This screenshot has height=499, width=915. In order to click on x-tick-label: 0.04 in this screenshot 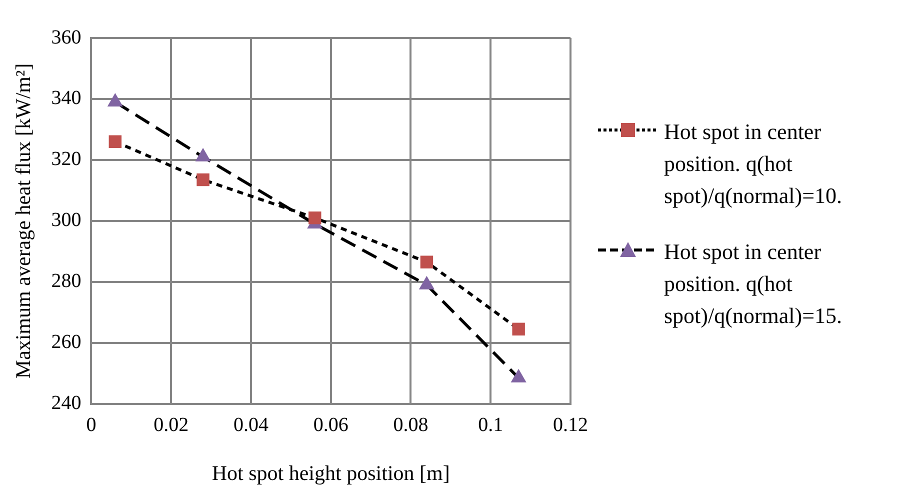, I will do `click(250, 425)`.